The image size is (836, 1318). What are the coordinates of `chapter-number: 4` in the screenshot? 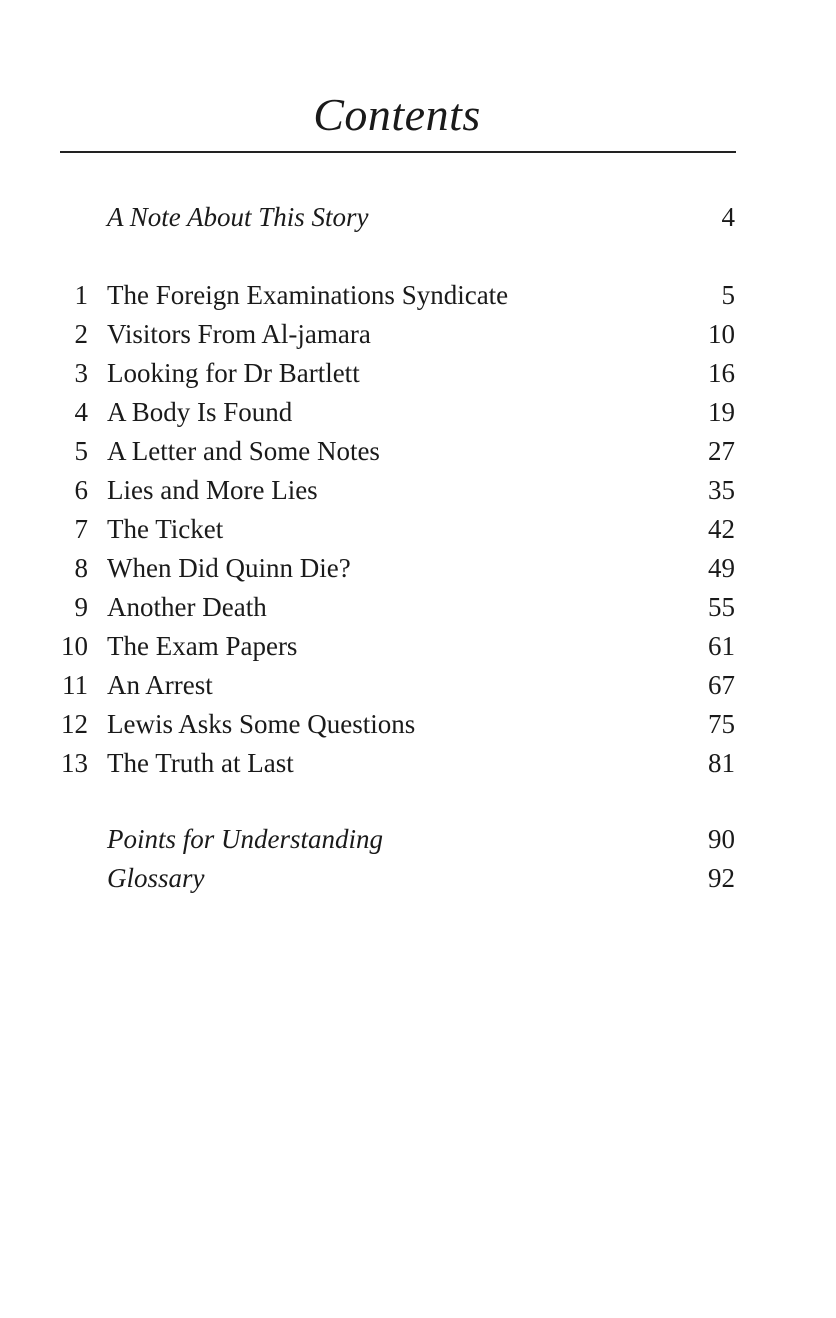 It's located at (81, 412).